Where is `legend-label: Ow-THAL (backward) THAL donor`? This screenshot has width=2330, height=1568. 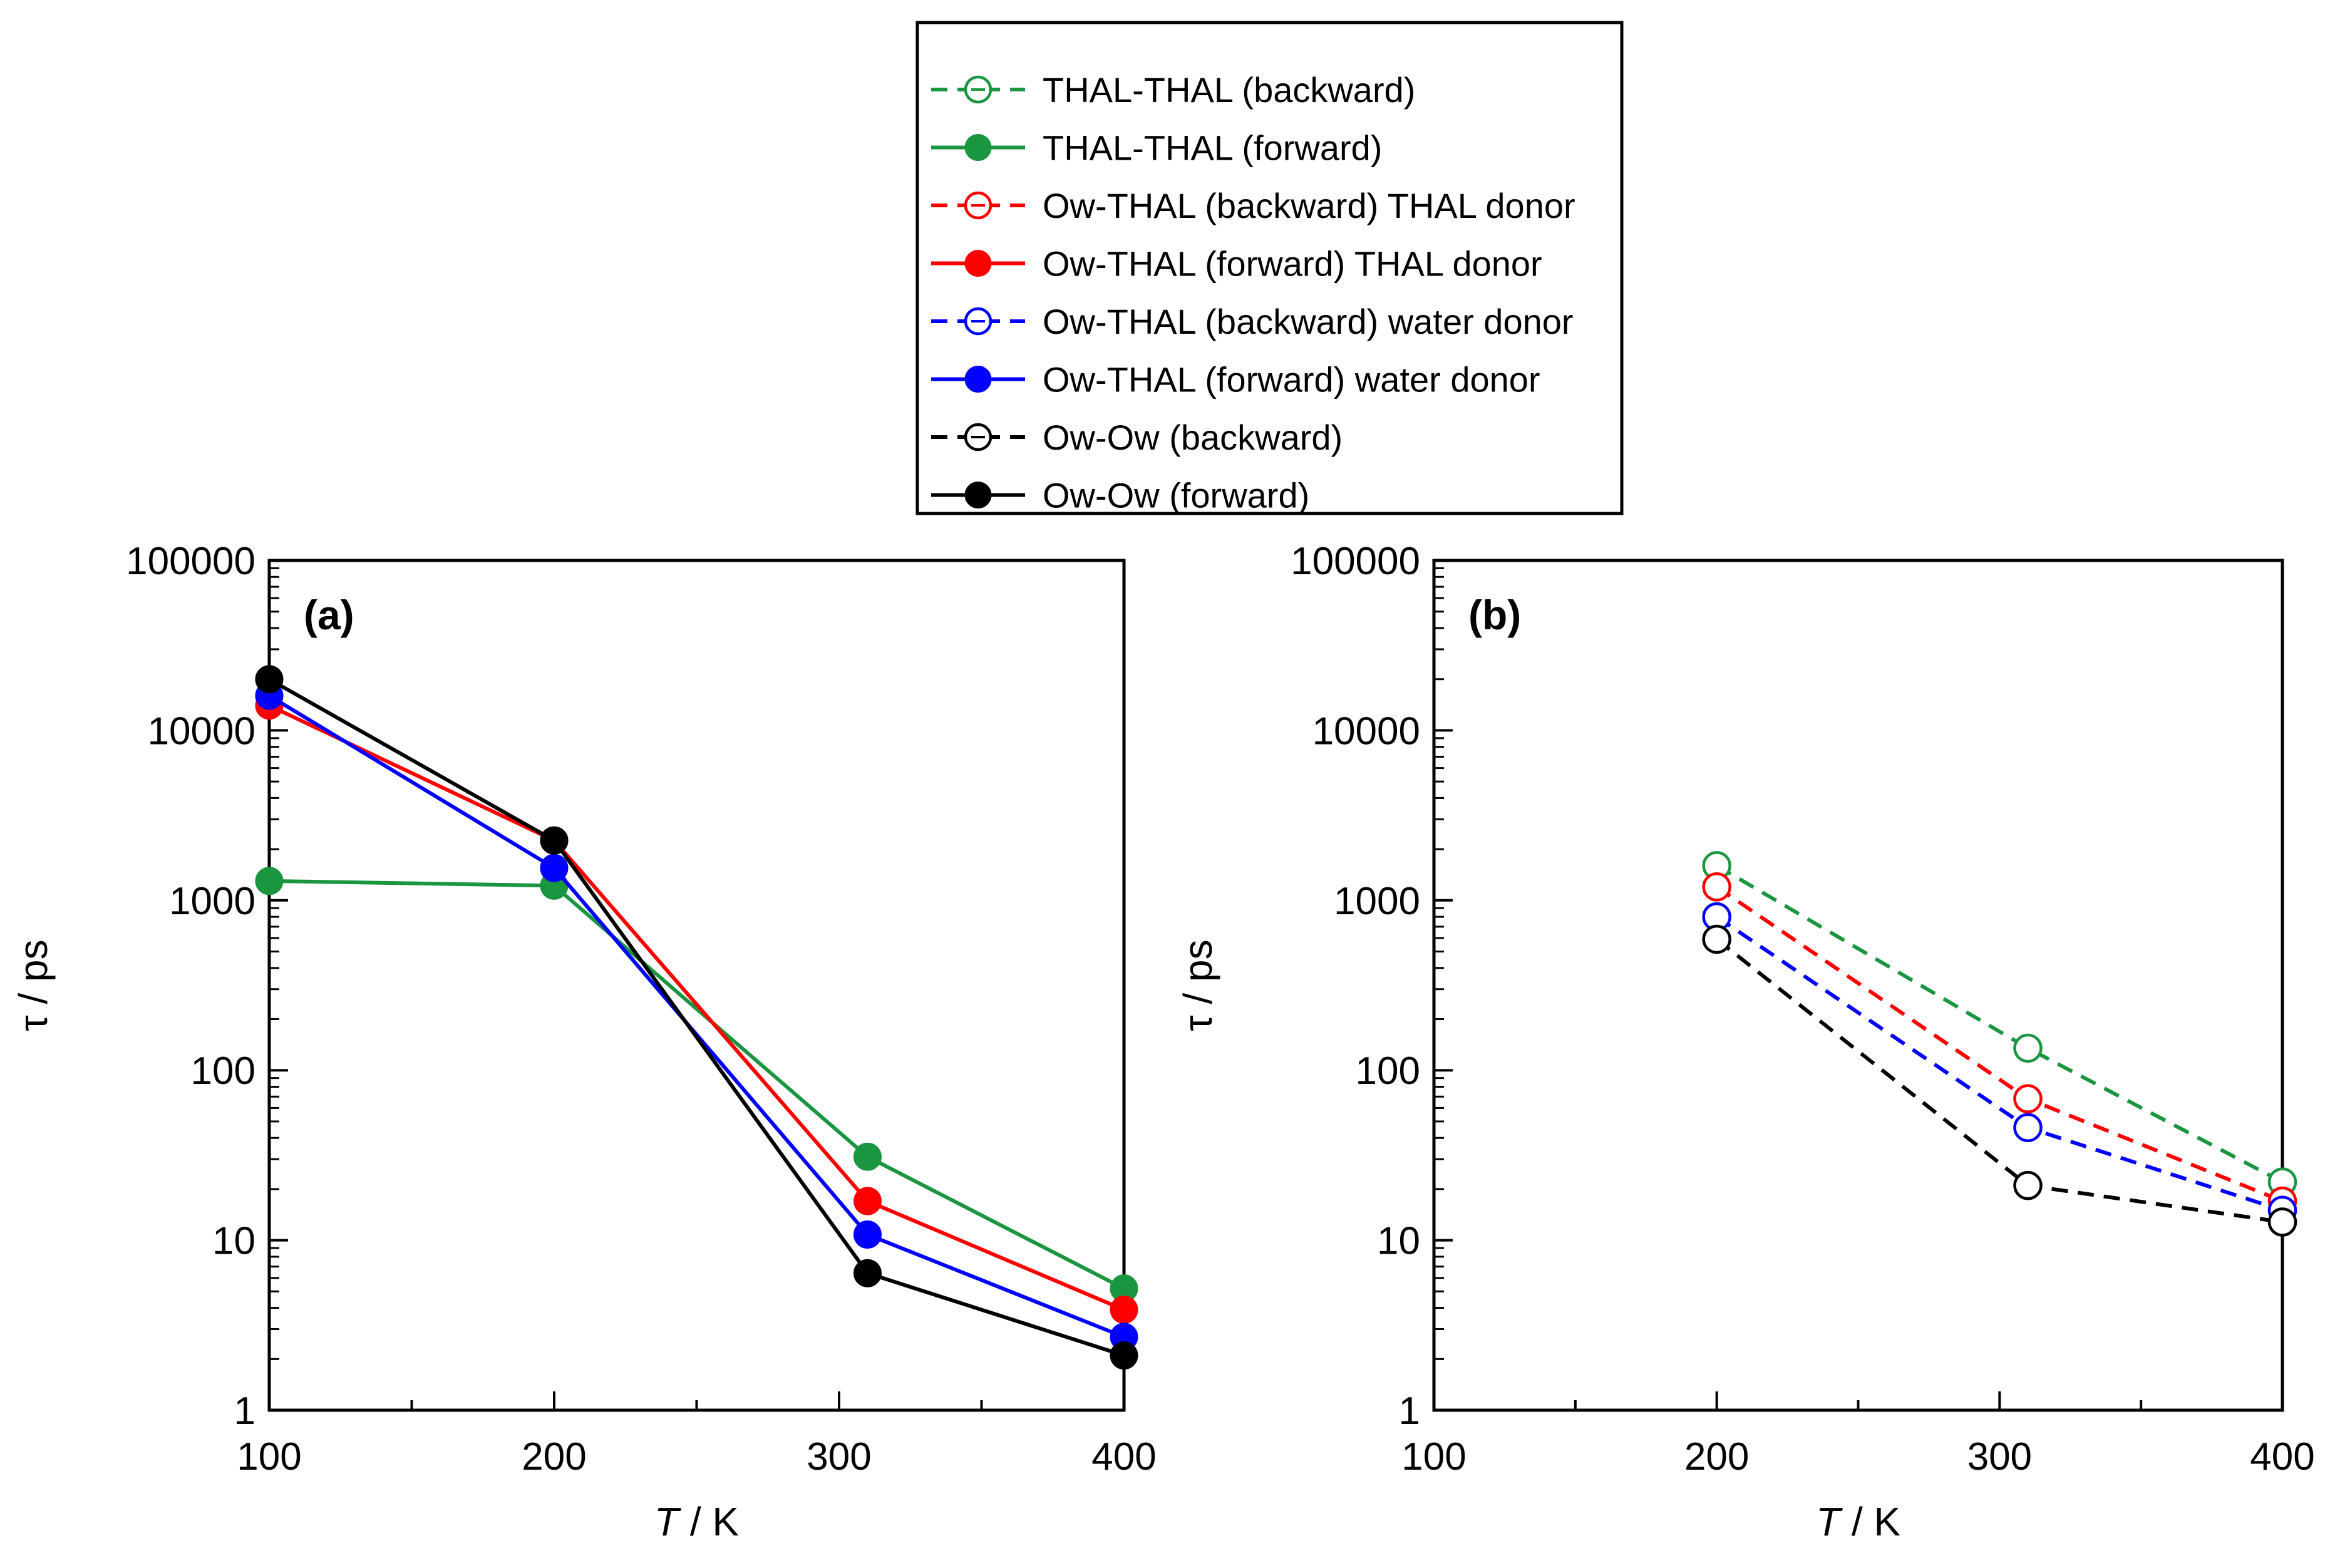
legend-label: Ow-THAL (backward) THAL donor is located at coordinates (1309, 205).